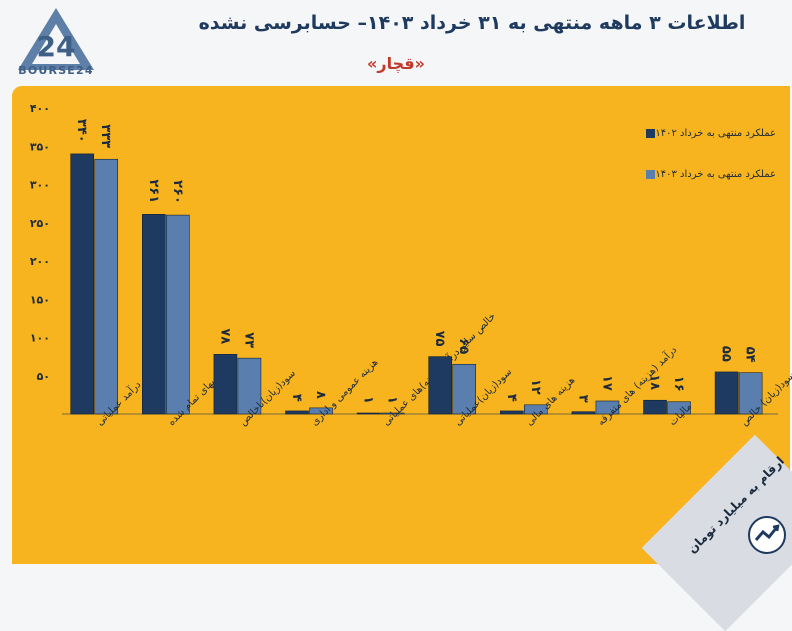 This screenshot has width=792, height=631. What do you see at coordinates (248, 340) in the screenshot?
I see `bar-value-label: ۷۳` at bounding box center [248, 340].